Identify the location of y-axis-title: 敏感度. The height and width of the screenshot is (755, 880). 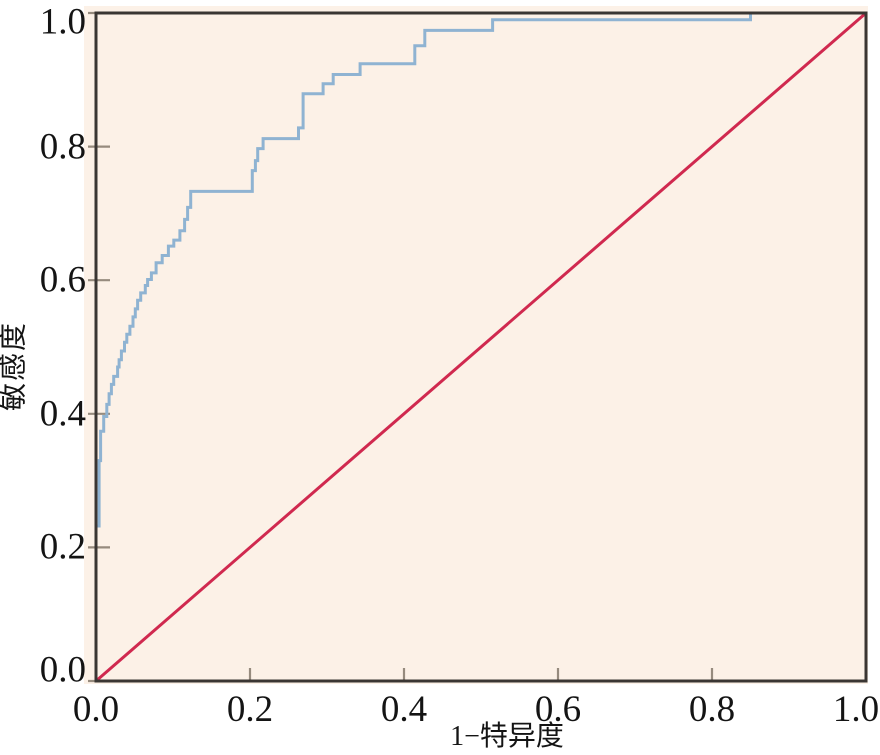
(15, 366).